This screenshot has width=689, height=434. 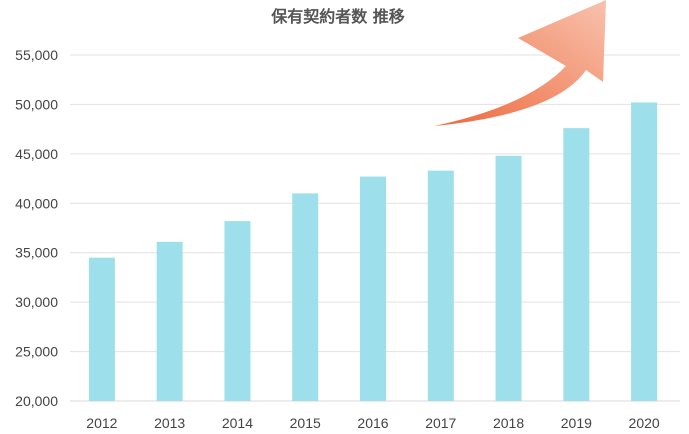 What do you see at coordinates (237, 423) in the screenshot?
I see `x-tick-label: 2014` at bounding box center [237, 423].